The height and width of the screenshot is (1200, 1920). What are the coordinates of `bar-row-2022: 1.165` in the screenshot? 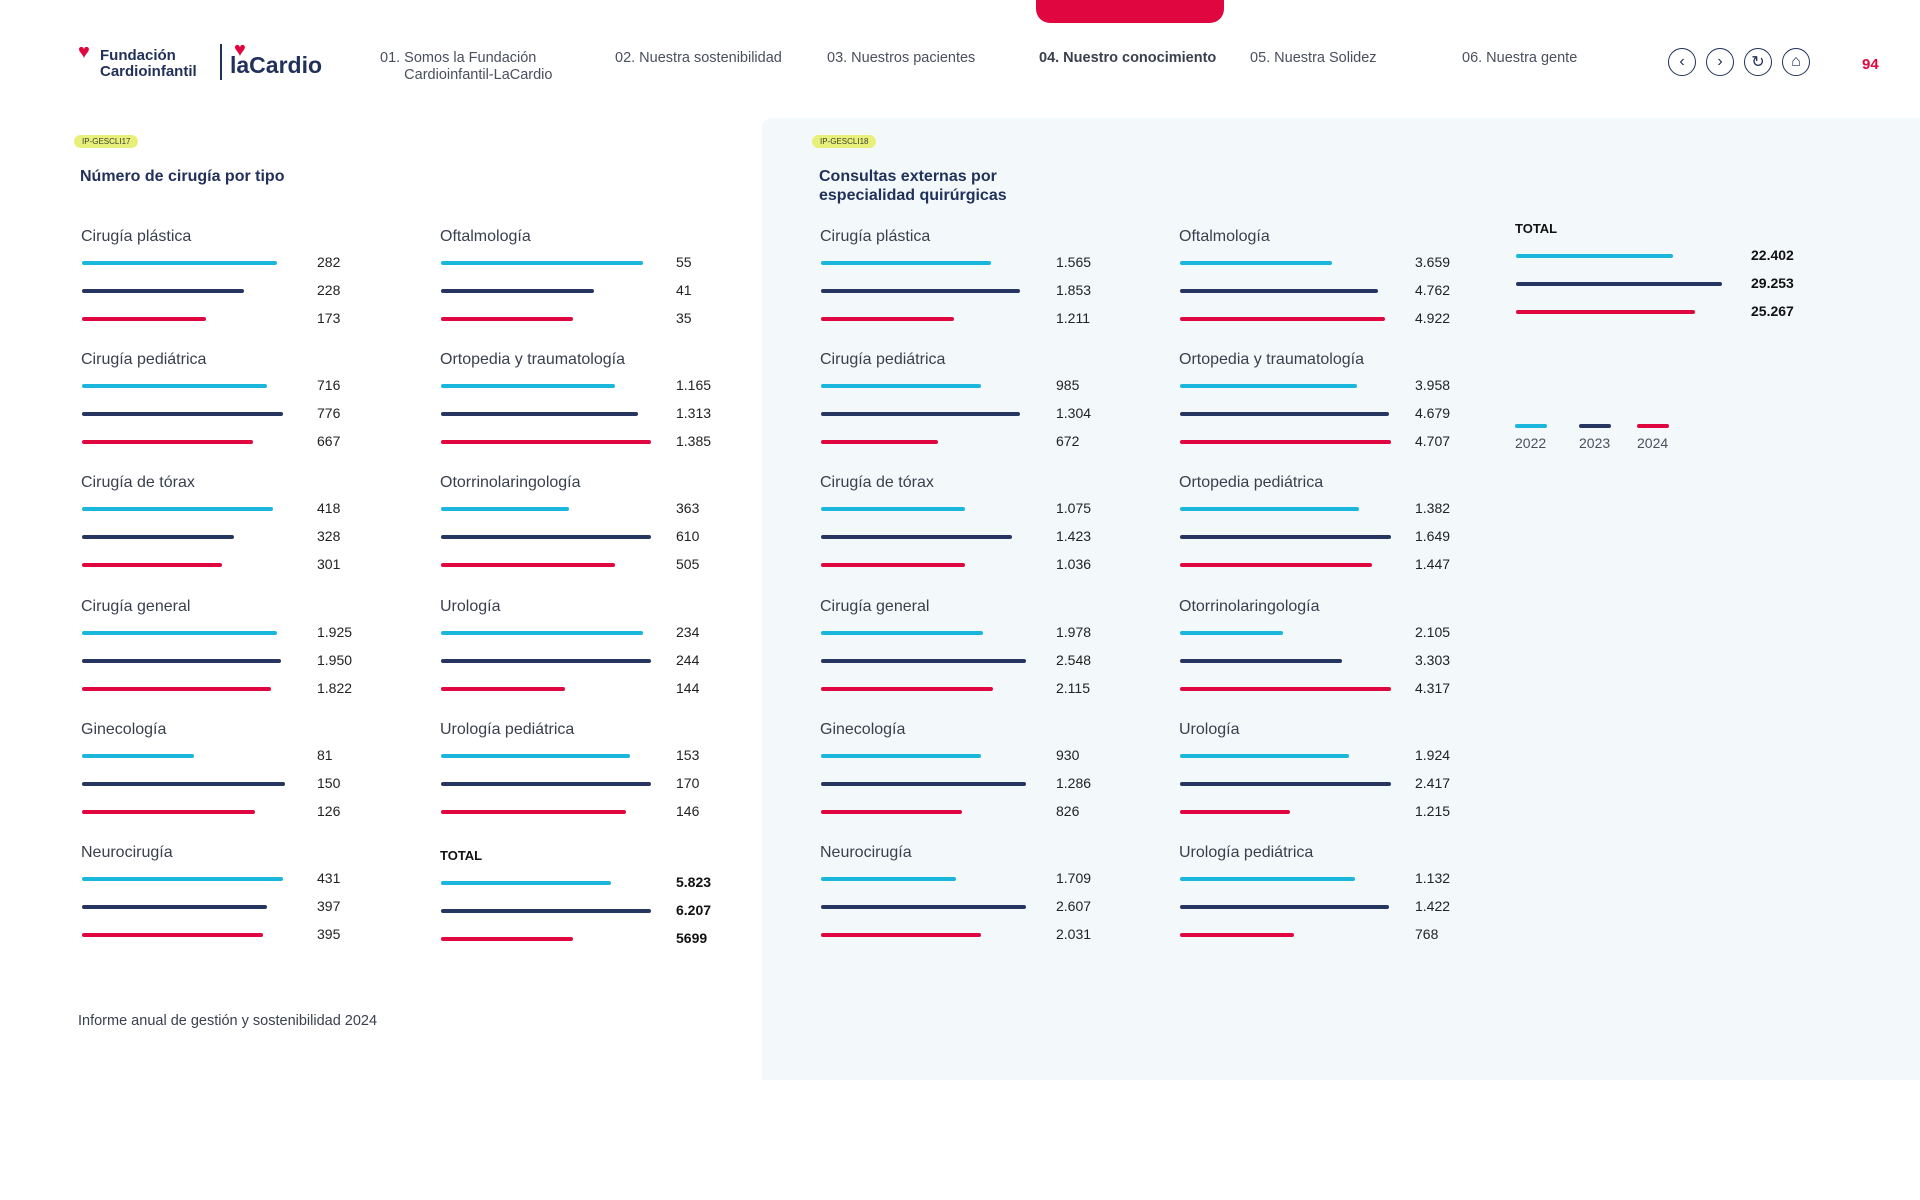 It's located at (590, 385).